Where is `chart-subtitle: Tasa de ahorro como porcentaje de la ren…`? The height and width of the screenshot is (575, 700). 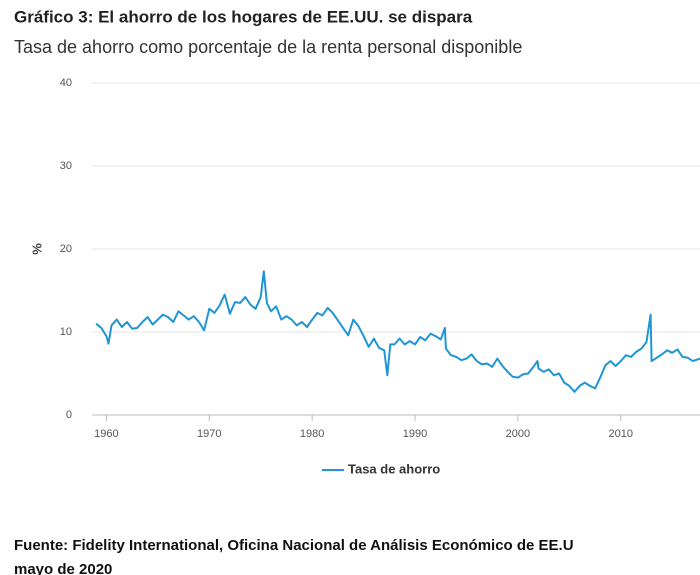
chart-subtitle: Tasa de ahorro como porcentaje de la ren… is located at coordinates (268, 47).